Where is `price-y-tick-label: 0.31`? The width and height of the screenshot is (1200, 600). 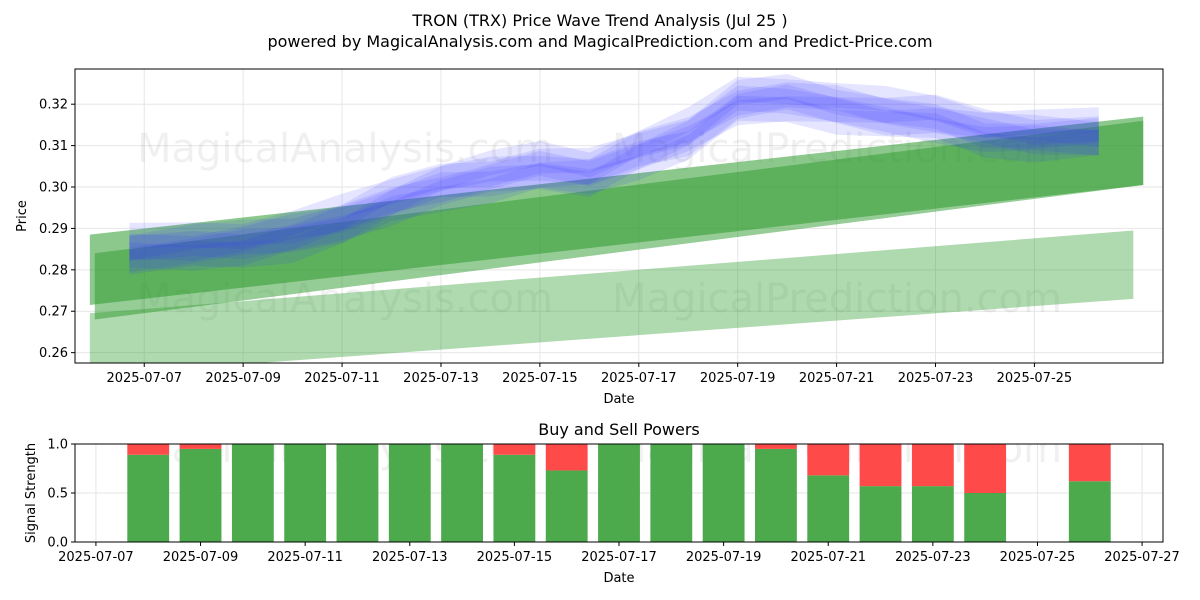 price-y-tick-label: 0.31 is located at coordinates (53, 146).